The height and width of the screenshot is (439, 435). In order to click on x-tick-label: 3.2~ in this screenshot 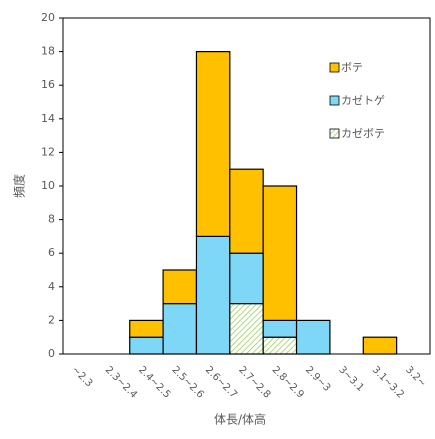, I will do `click(415, 376)`.